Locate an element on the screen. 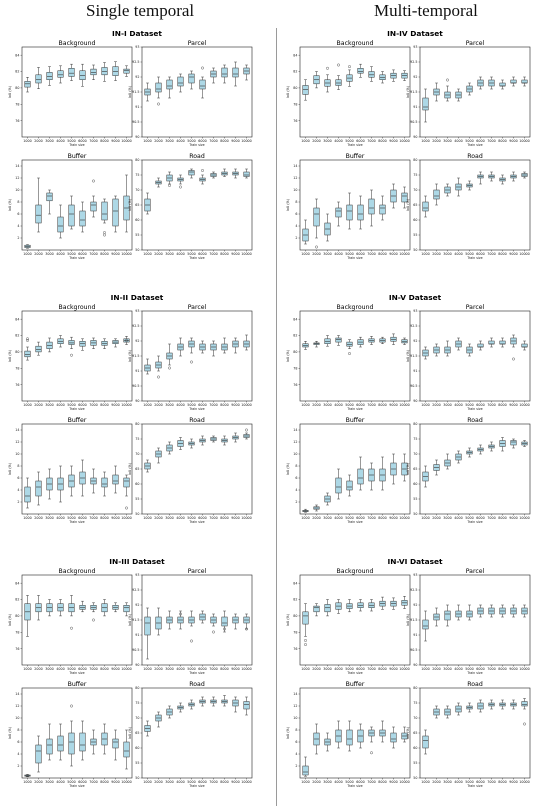 The image size is (550, 812). y-tick-label: 91 is located at coordinates (415, 371).